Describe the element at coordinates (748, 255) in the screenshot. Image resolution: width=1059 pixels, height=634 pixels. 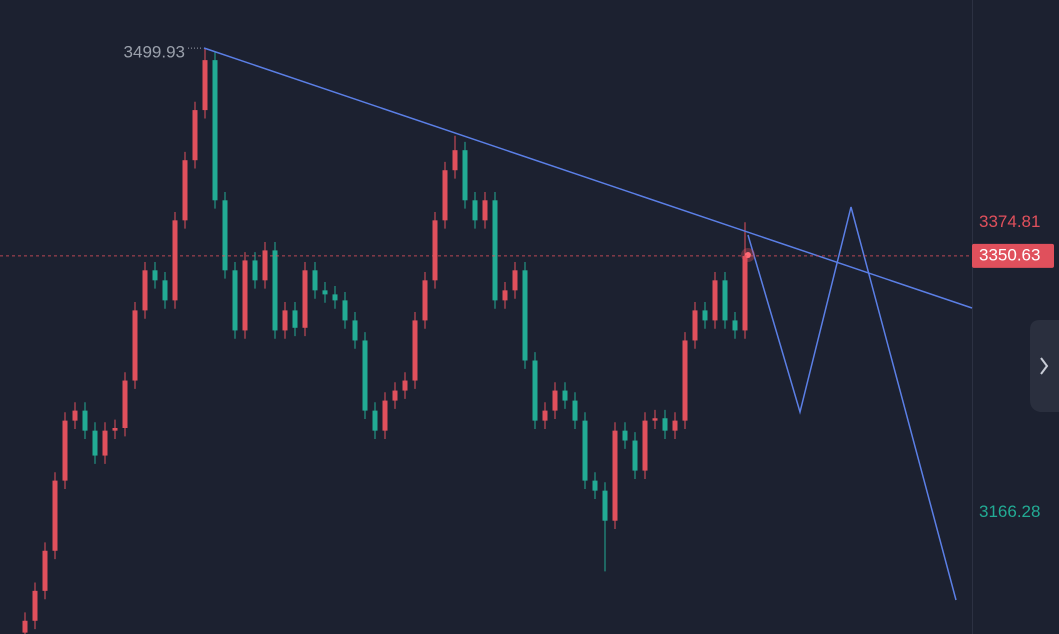
I see `last-price-dot` at that location.